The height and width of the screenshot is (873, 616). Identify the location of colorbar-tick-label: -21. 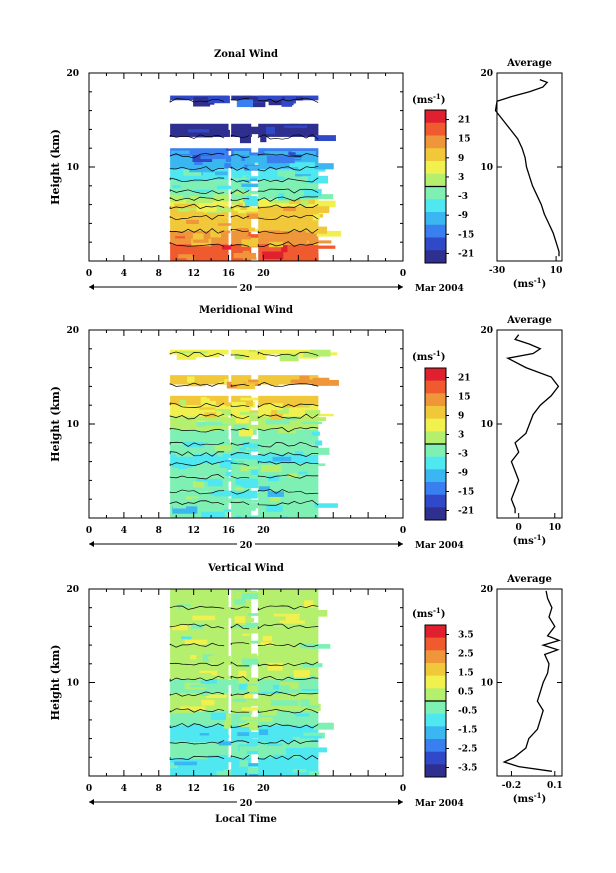
(466, 254).